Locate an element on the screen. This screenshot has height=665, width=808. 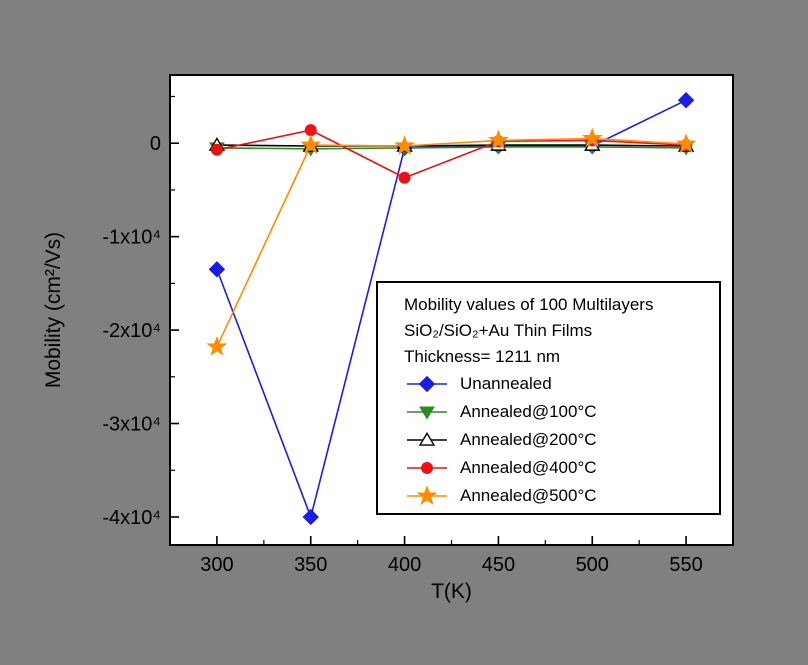
data-point-triangle-down is located at coordinates (427, 413).